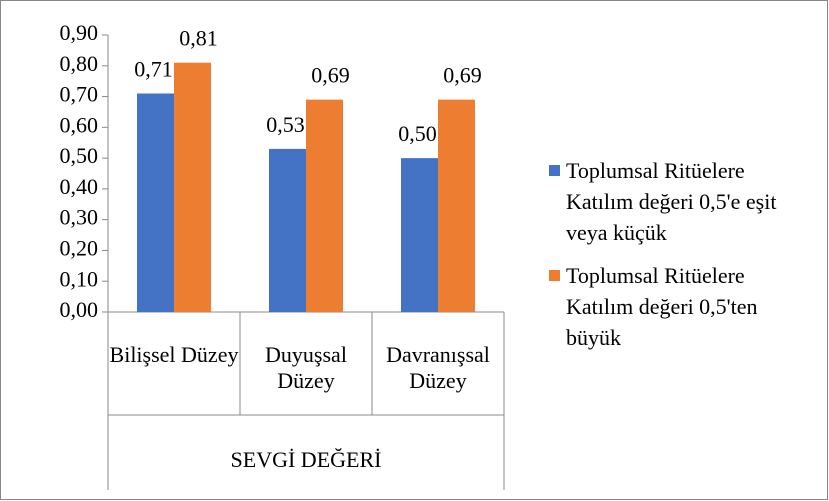  Describe the element at coordinates (79, 278) in the screenshot. I see `y-tick-label: 0,10` at that location.